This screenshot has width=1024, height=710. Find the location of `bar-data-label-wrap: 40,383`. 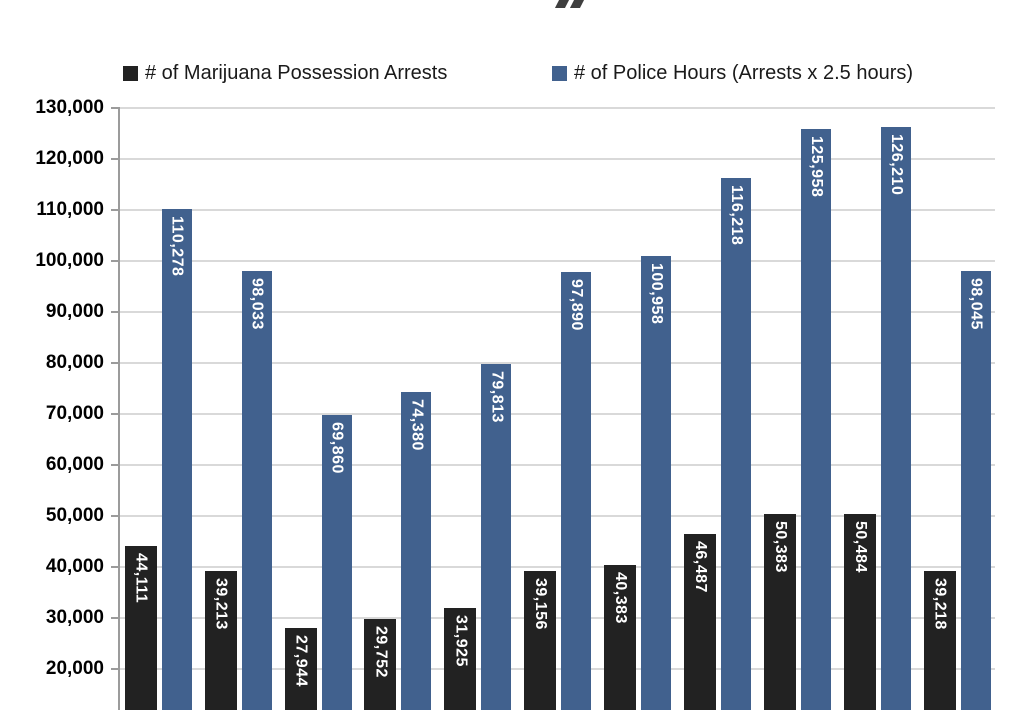

bar-data-label-wrap: 40,383 is located at coordinates (620, 598).